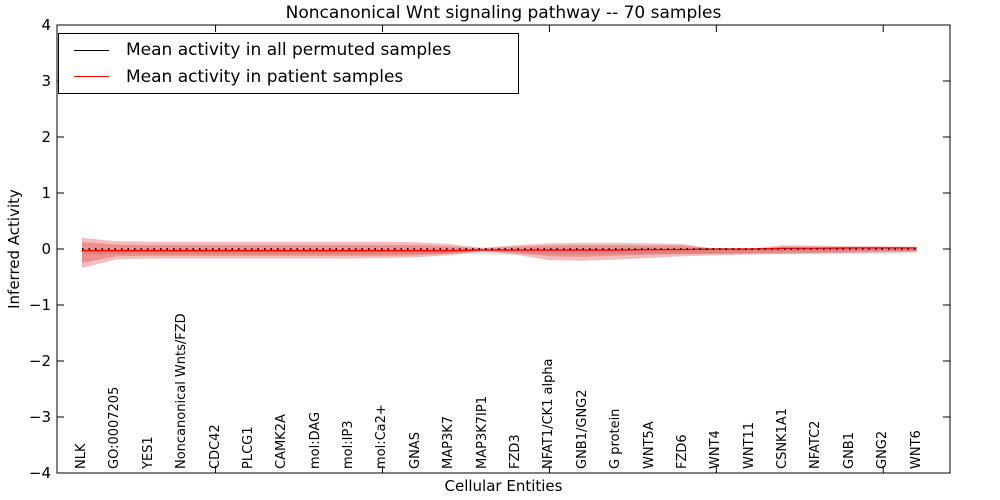 This screenshot has width=1000, height=500. What do you see at coordinates (516, 451) in the screenshot?
I see `x-category-label: FZD3` at bounding box center [516, 451].